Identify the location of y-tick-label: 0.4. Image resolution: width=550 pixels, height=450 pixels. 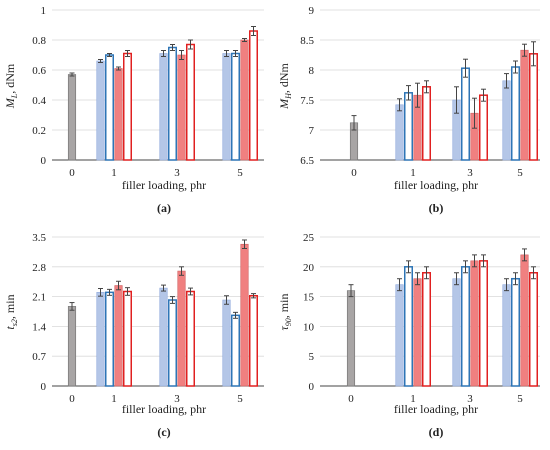
(39, 101).